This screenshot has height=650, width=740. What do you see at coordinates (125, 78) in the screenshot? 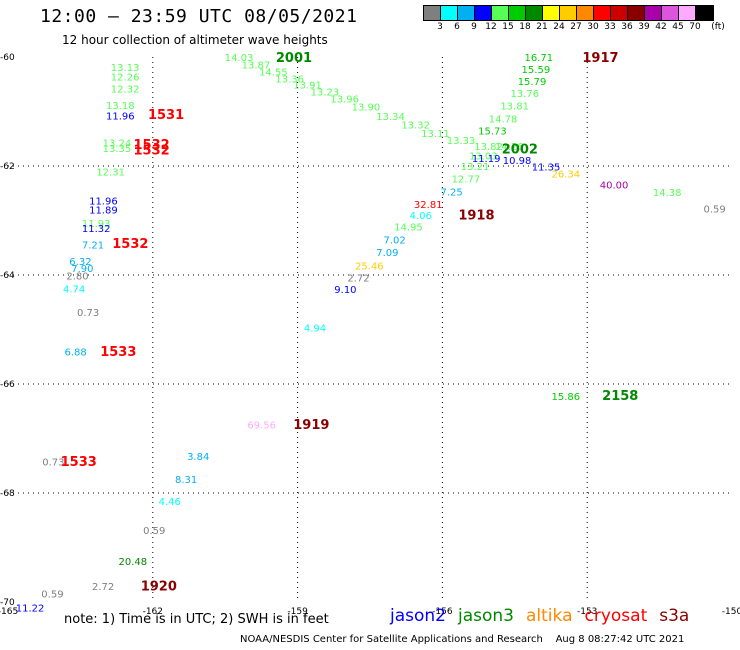
I see `wave-height-value: 12.26` at bounding box center [125, 78].